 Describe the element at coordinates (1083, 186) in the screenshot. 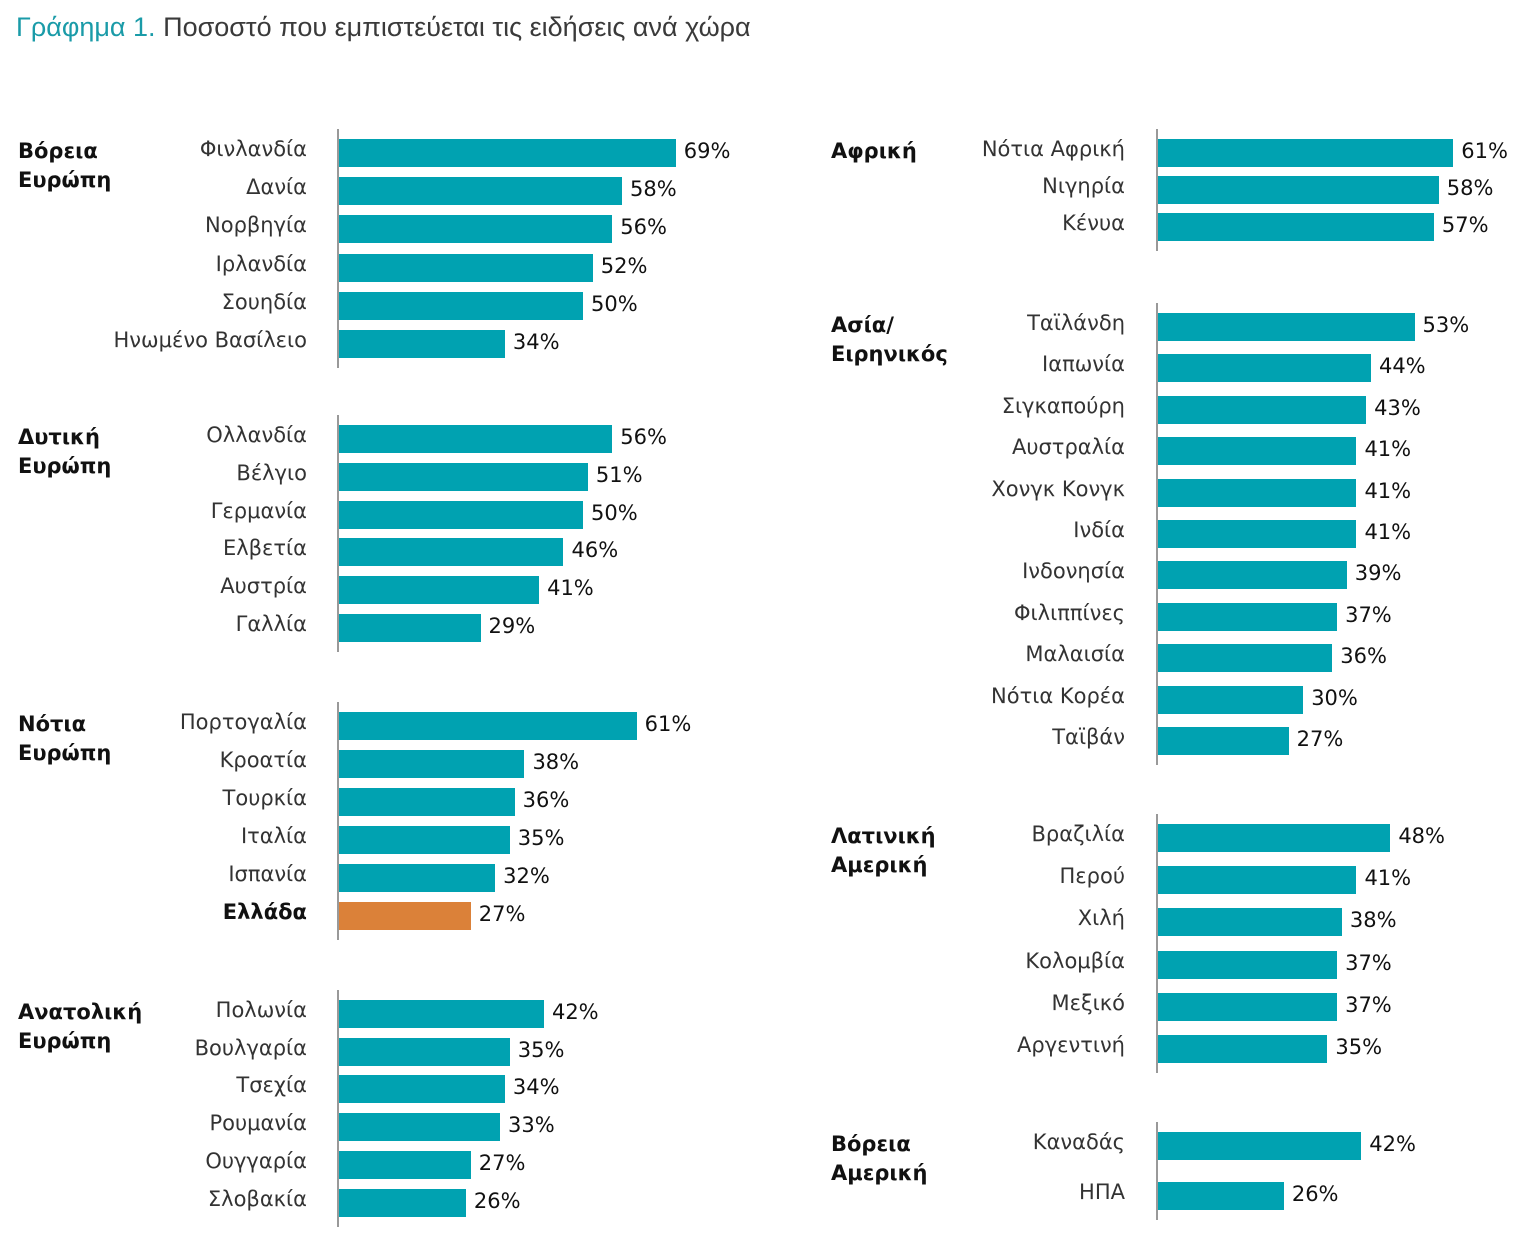

I see `category-label: Νιγηρία` at that location.